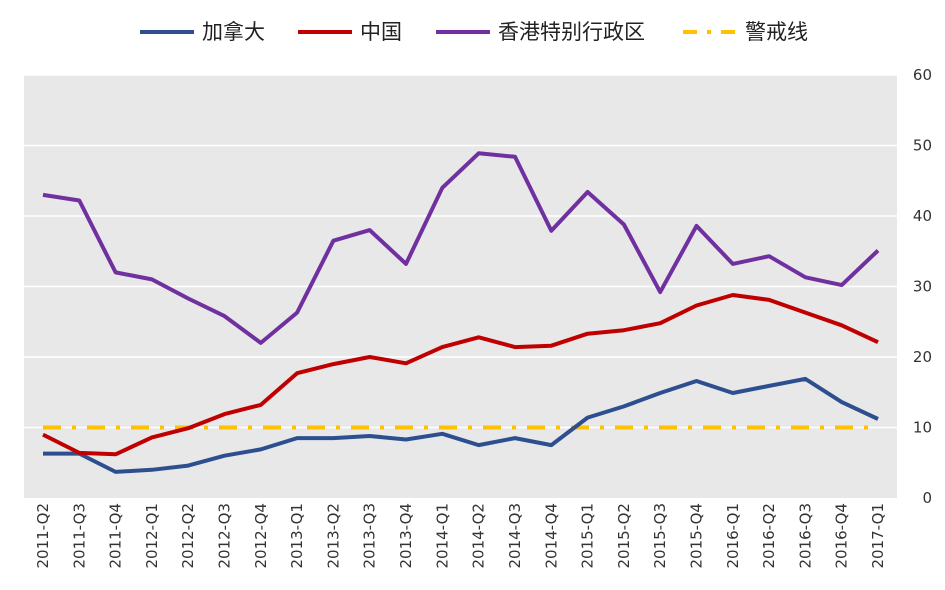 This screenshot has height=590, width=945. What do you see at coordinates (878, 536) in the screenshot?
I see `x-tick-label: 2017-Q1` at bounding box center [878, 536].